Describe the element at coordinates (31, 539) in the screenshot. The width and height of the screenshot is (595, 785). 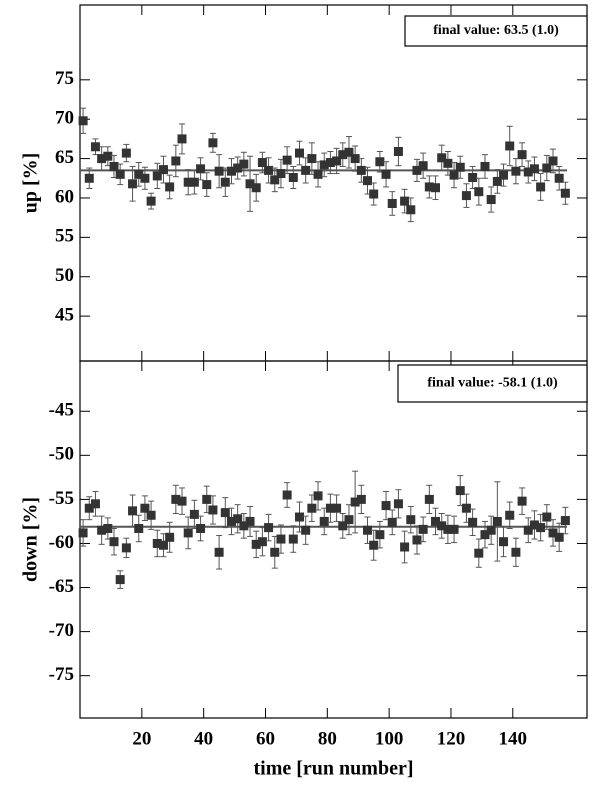
I see `y-axis-label: down [%]` at that location.